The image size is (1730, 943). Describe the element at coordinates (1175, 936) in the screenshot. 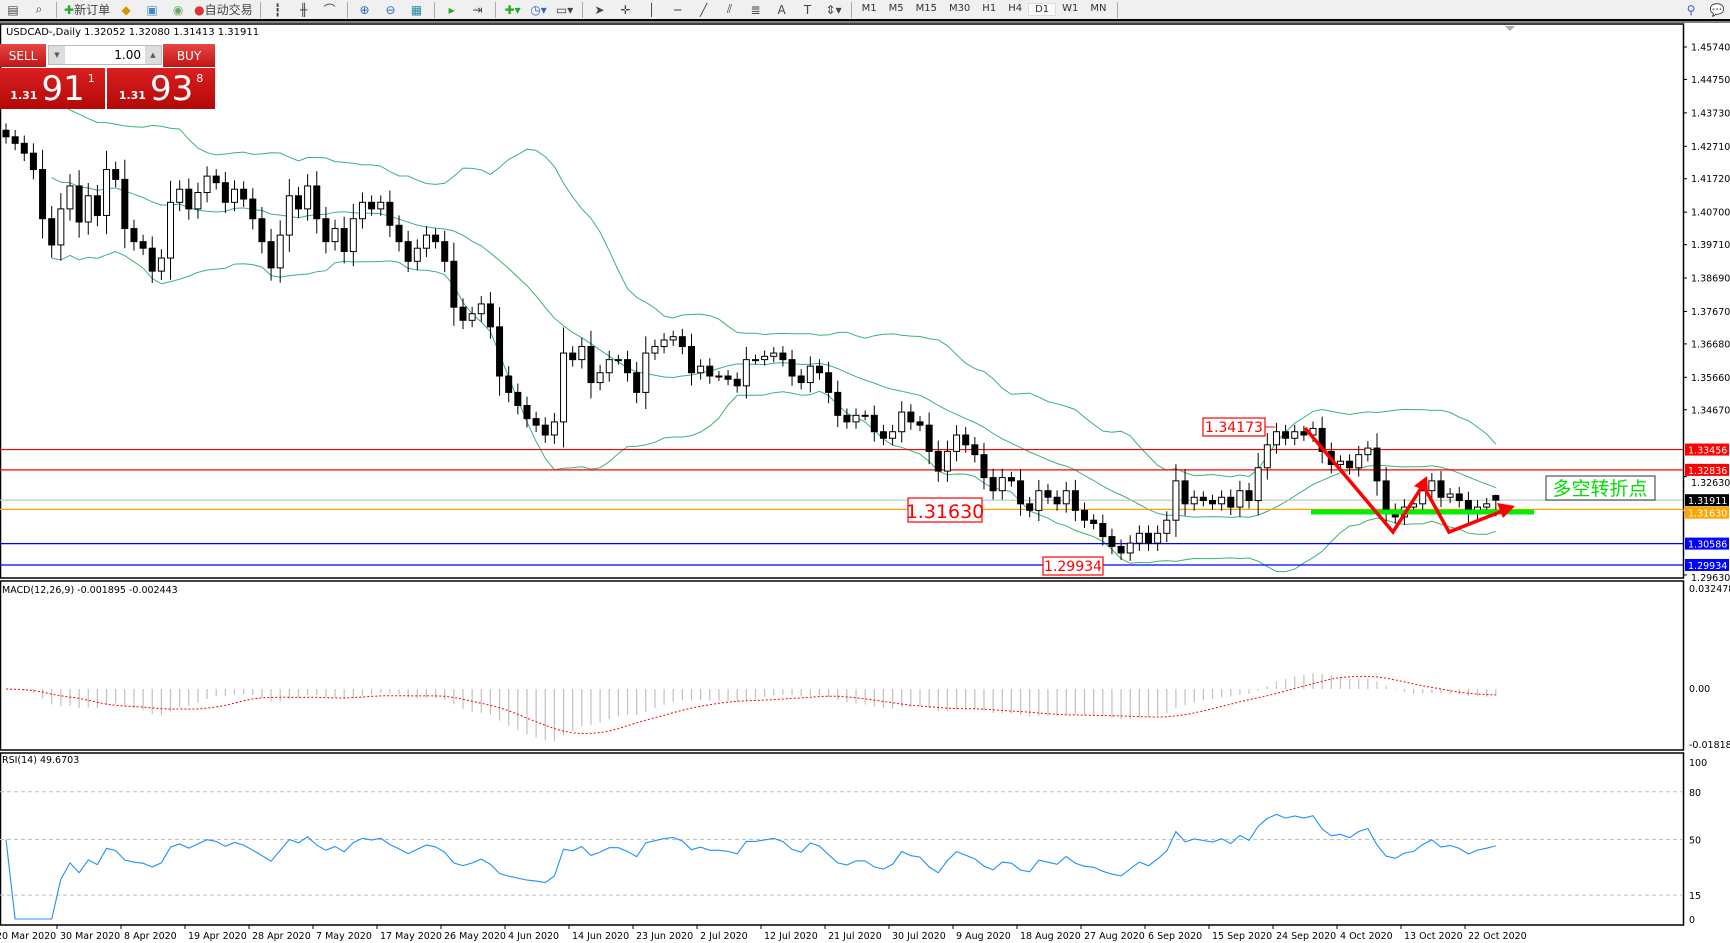

I see `date-tick-label: 6 Sep 2020` at that location.